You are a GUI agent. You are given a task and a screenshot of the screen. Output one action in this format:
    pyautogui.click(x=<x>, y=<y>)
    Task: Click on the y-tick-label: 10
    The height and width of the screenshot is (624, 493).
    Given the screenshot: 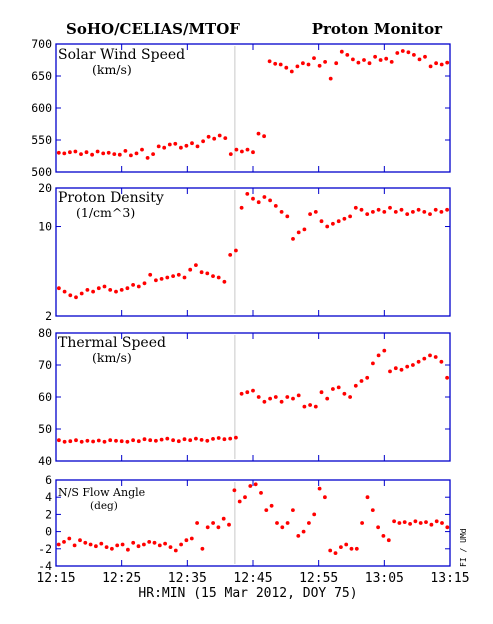 What is the action you would take?
    pyautogui.click(x=45, y=227)
    